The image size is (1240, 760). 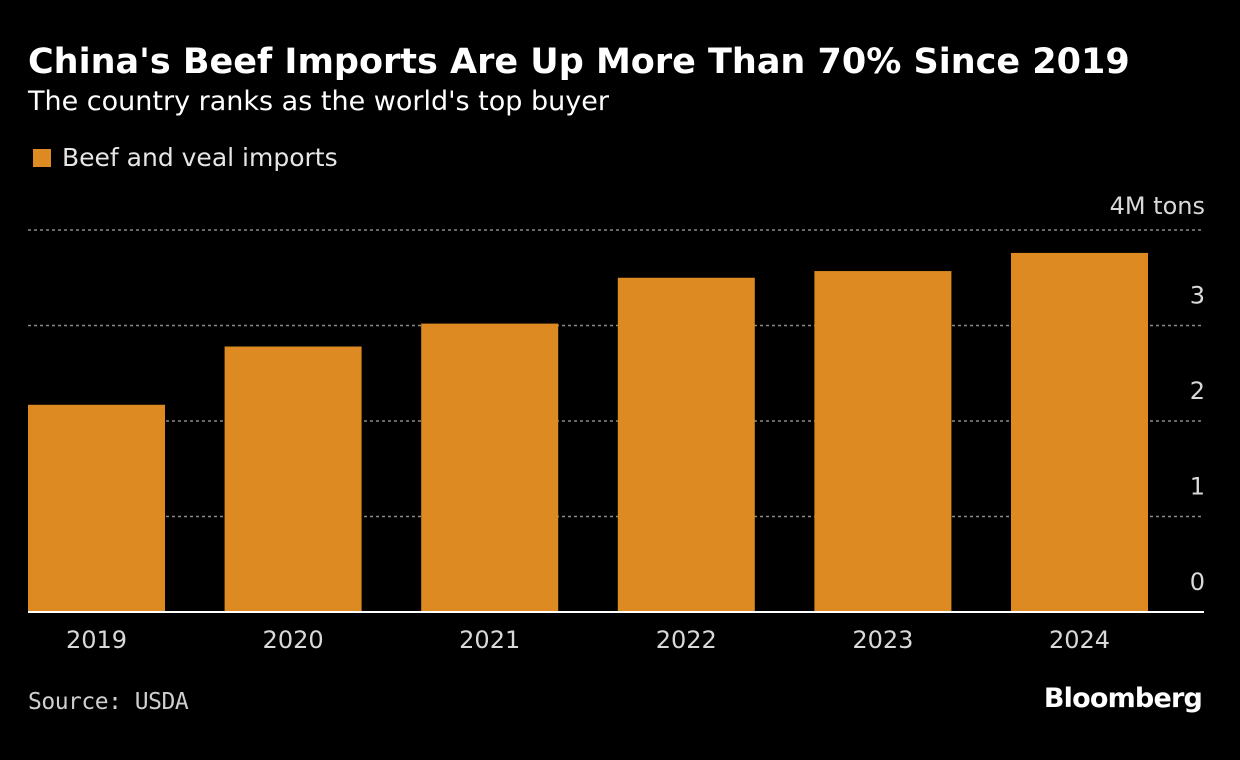 I want to click on y-tick-labels: 0 1 2 3 4M tons, so click(x=1157, y=394).